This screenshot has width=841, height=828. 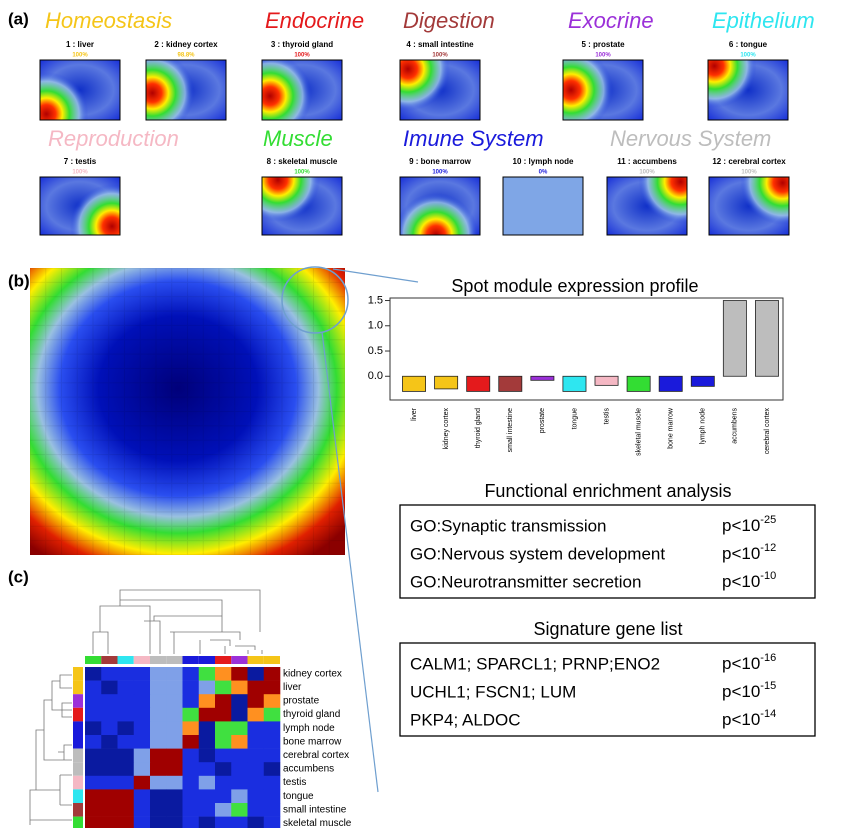 I want to click on row-p: p<10-16, so click(x=749, y=663).